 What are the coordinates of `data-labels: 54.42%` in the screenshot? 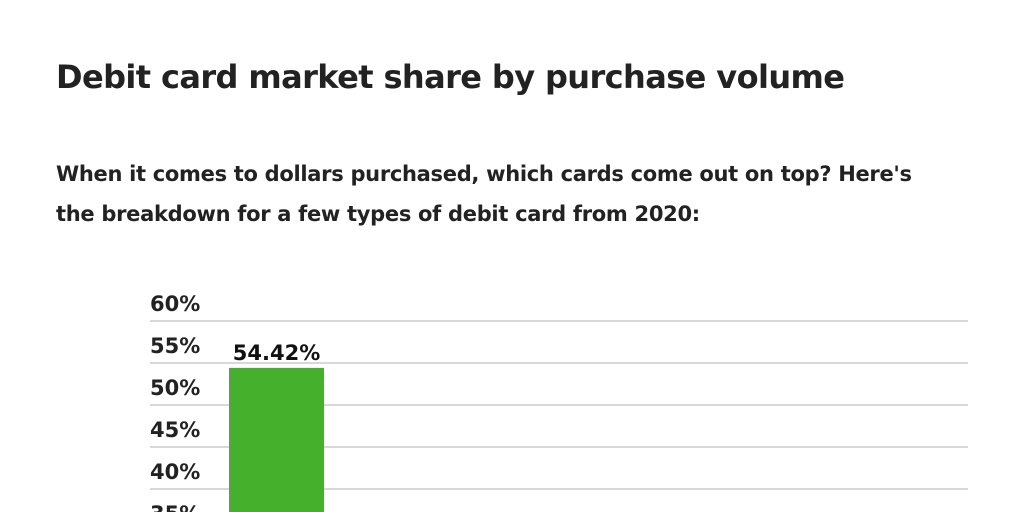 It's located at (276, 353).